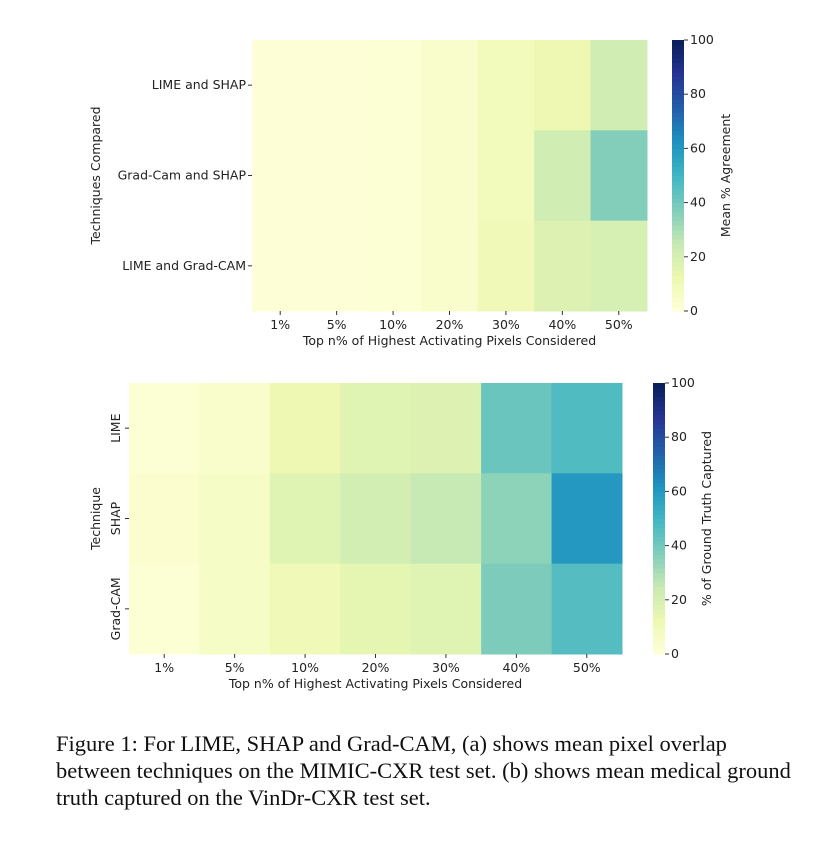 The image size is (838, 853). Describe the element at coordinates (115, 608) in the screenshot. I see `y-tick-label: Grad-CAM` at that location.